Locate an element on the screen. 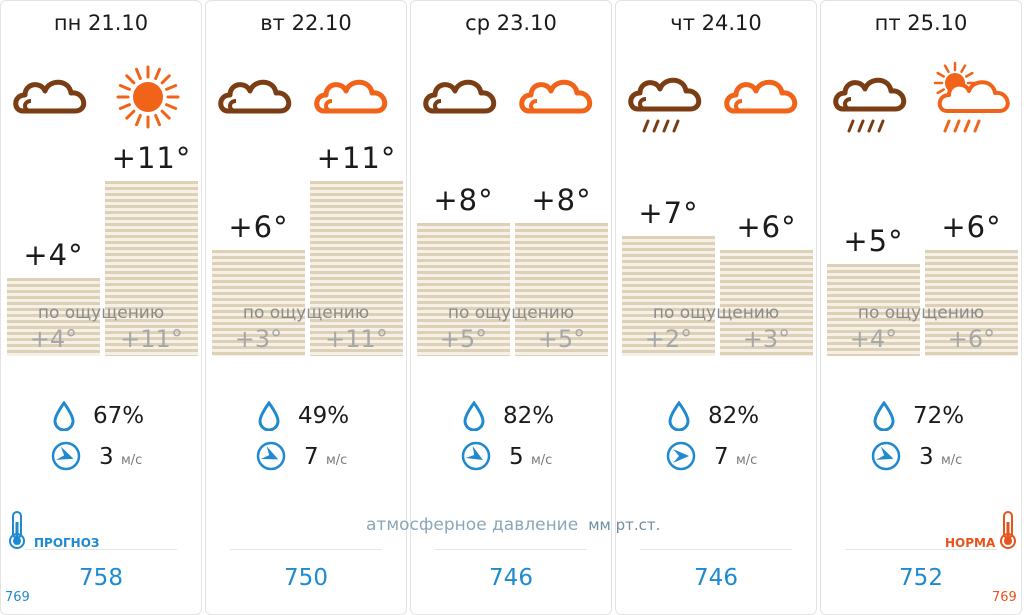  pressure-unit: мм рт.ст. is located at coordinates (624, 525).